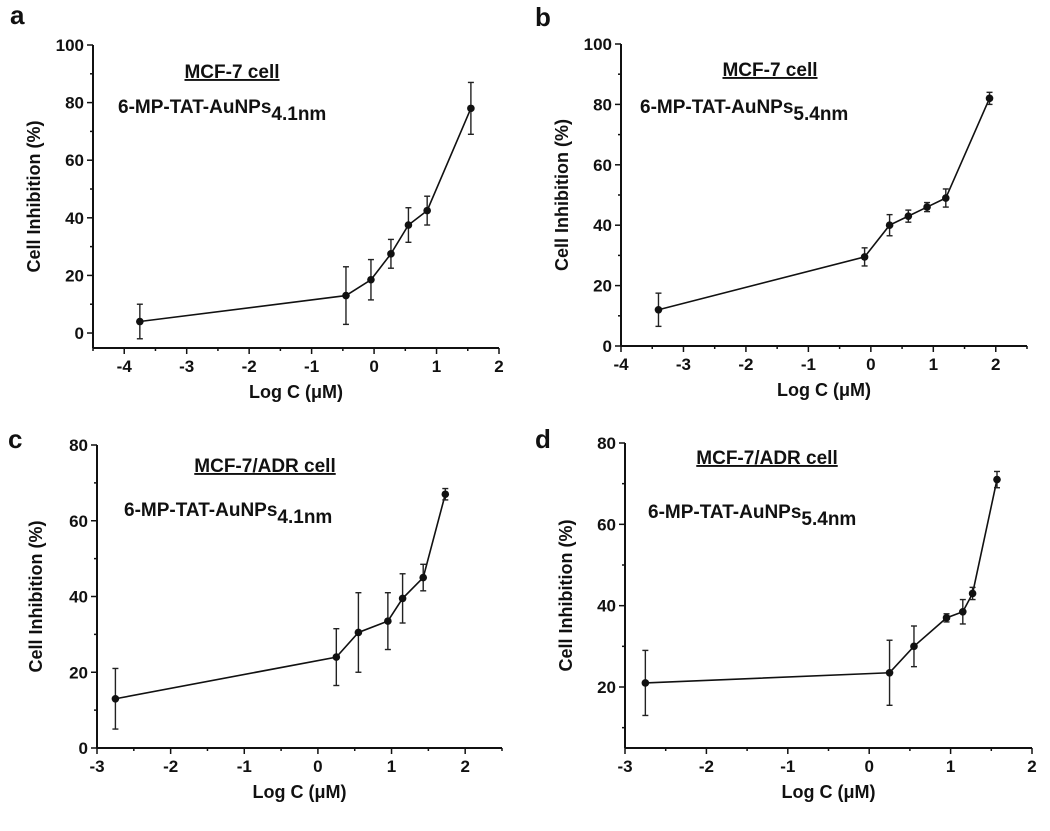  Describe the element at coordinates (15, 439) in the screenshot. I see `panel-letter: c` at that location.